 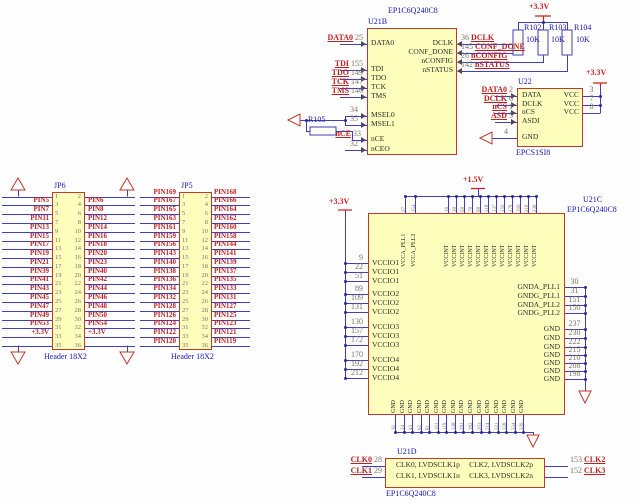 What do you see at coordinates (343, 133) in the screenshot?
I see `net-label: nCE` at bounding box center [343, 133].